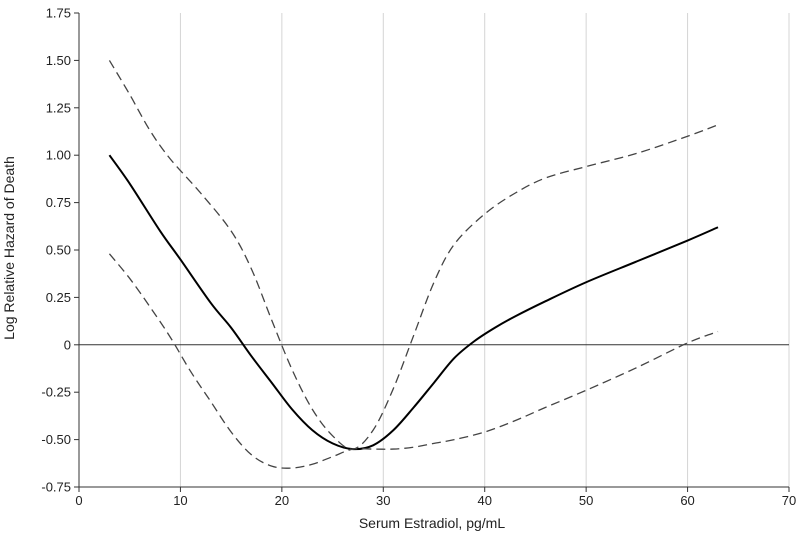 Image resolution: width=800 pixels, height=537 pixels. Describe the element at coordinates (58, 202) in the screenshot. I see `y-tick-label: 0.75` at that location.